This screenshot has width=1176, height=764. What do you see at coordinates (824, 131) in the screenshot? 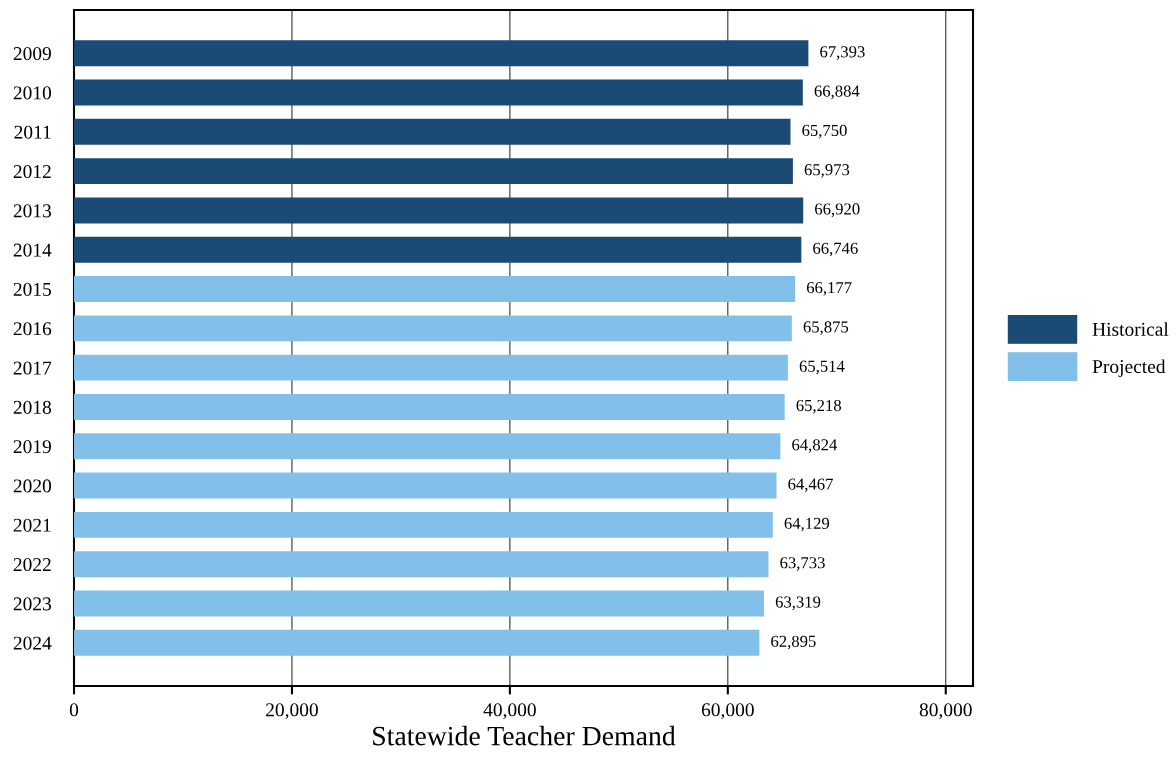
I see `data-label: 65,750` at bounding box center [824, 131].